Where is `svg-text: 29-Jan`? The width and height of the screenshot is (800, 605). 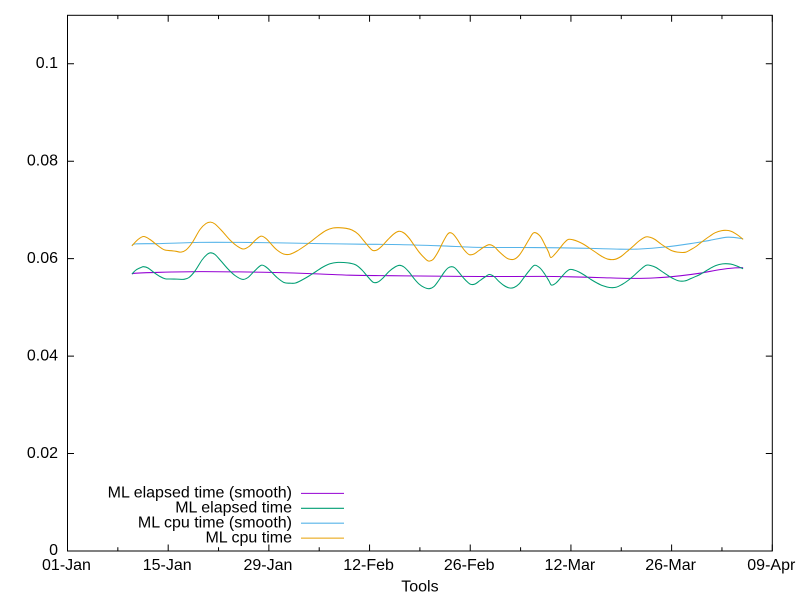
svg-text: 29-Jan is located at coordinates (267, 565).